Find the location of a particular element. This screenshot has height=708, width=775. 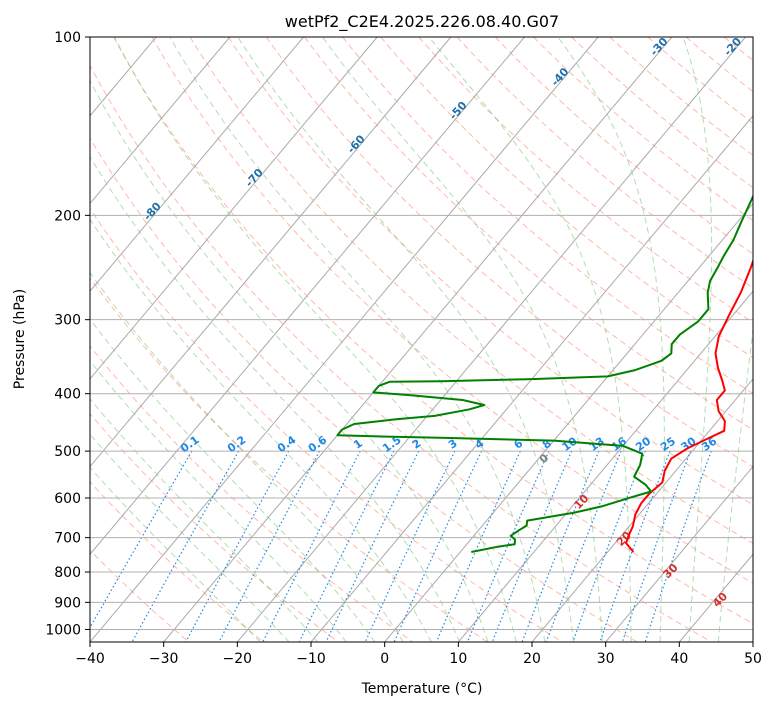

x-tick-label: 20 is located at coordinates (532, 659).